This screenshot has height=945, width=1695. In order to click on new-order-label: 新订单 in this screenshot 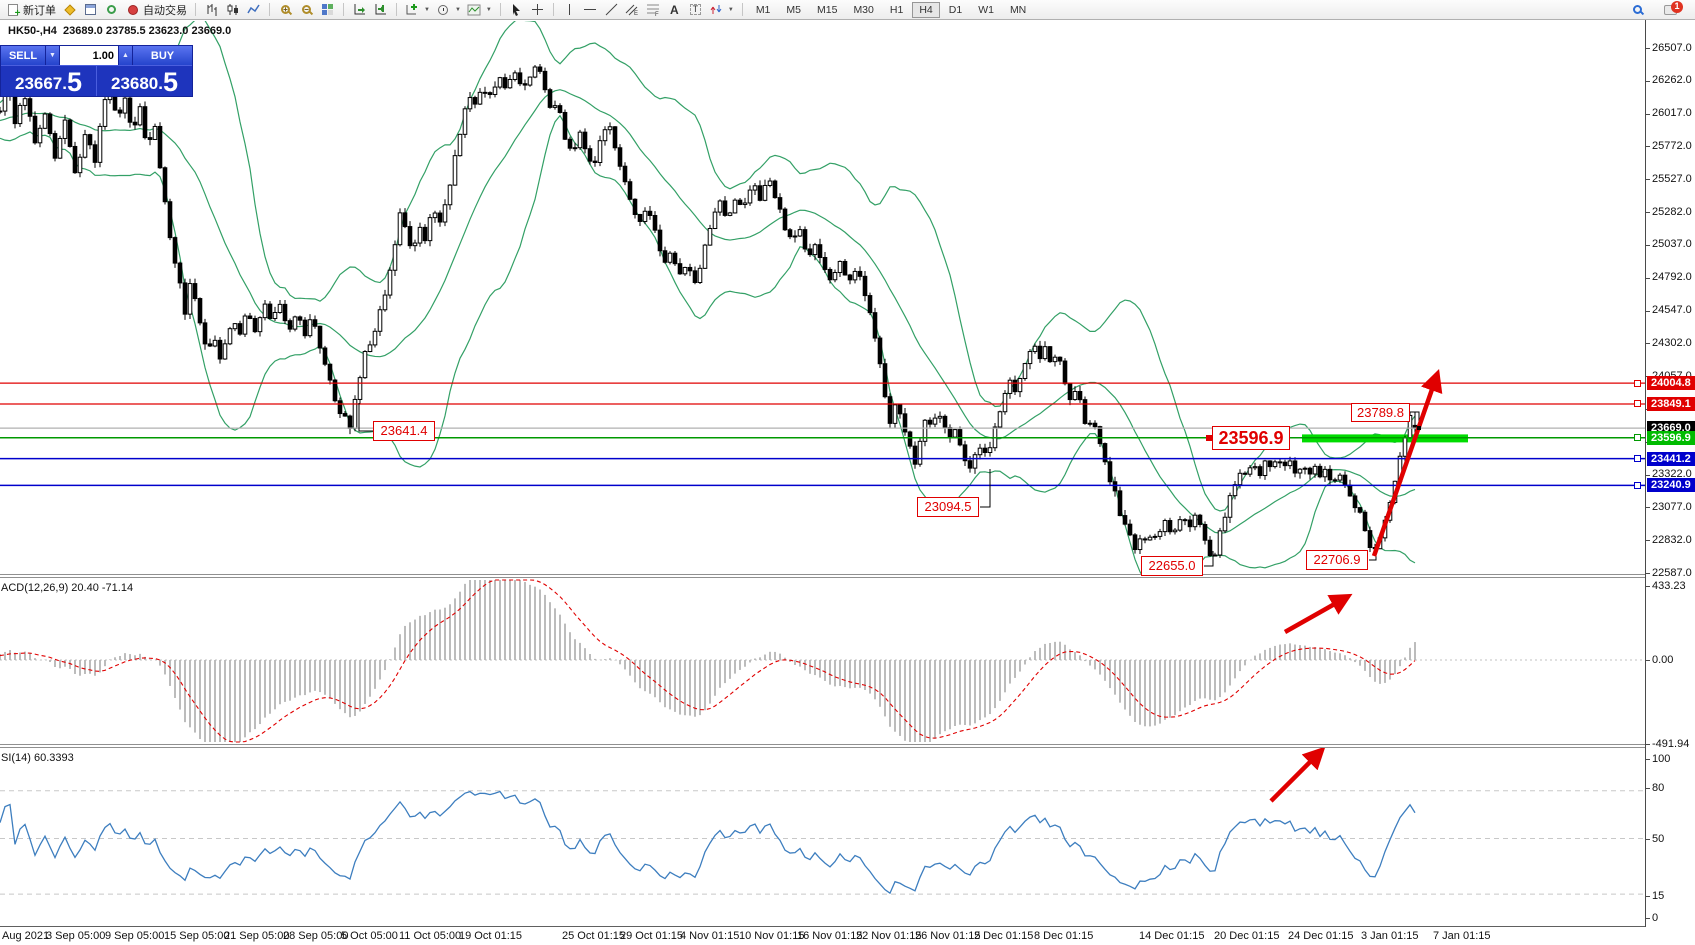, I will do `click(39, 10)`.